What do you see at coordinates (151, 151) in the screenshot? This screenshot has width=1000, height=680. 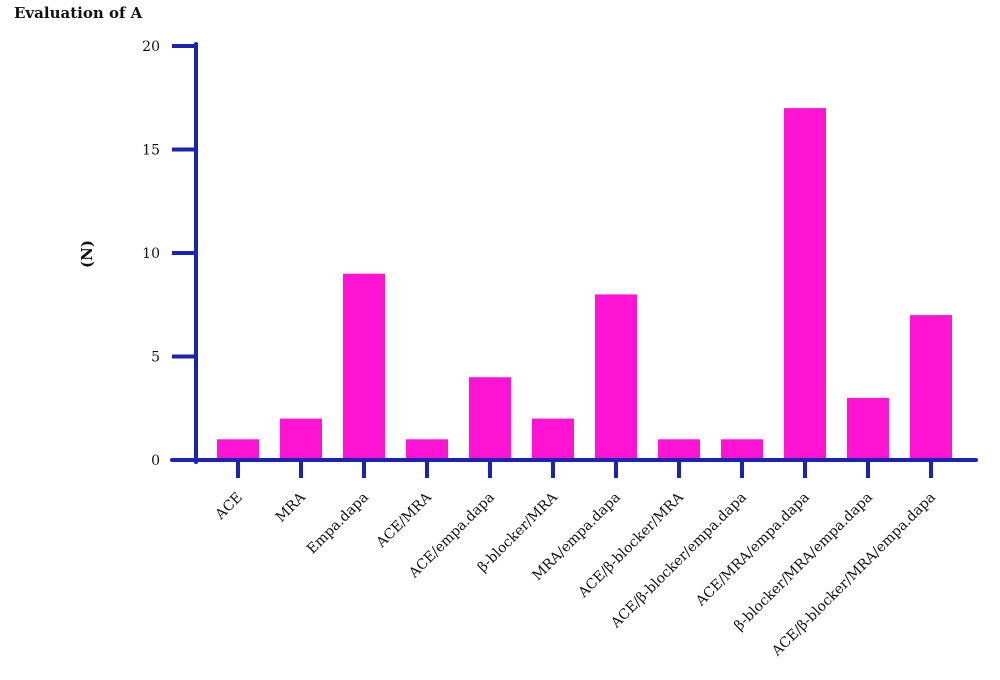 I see `y-tick-label: 15` at bounding box center [151, 151].